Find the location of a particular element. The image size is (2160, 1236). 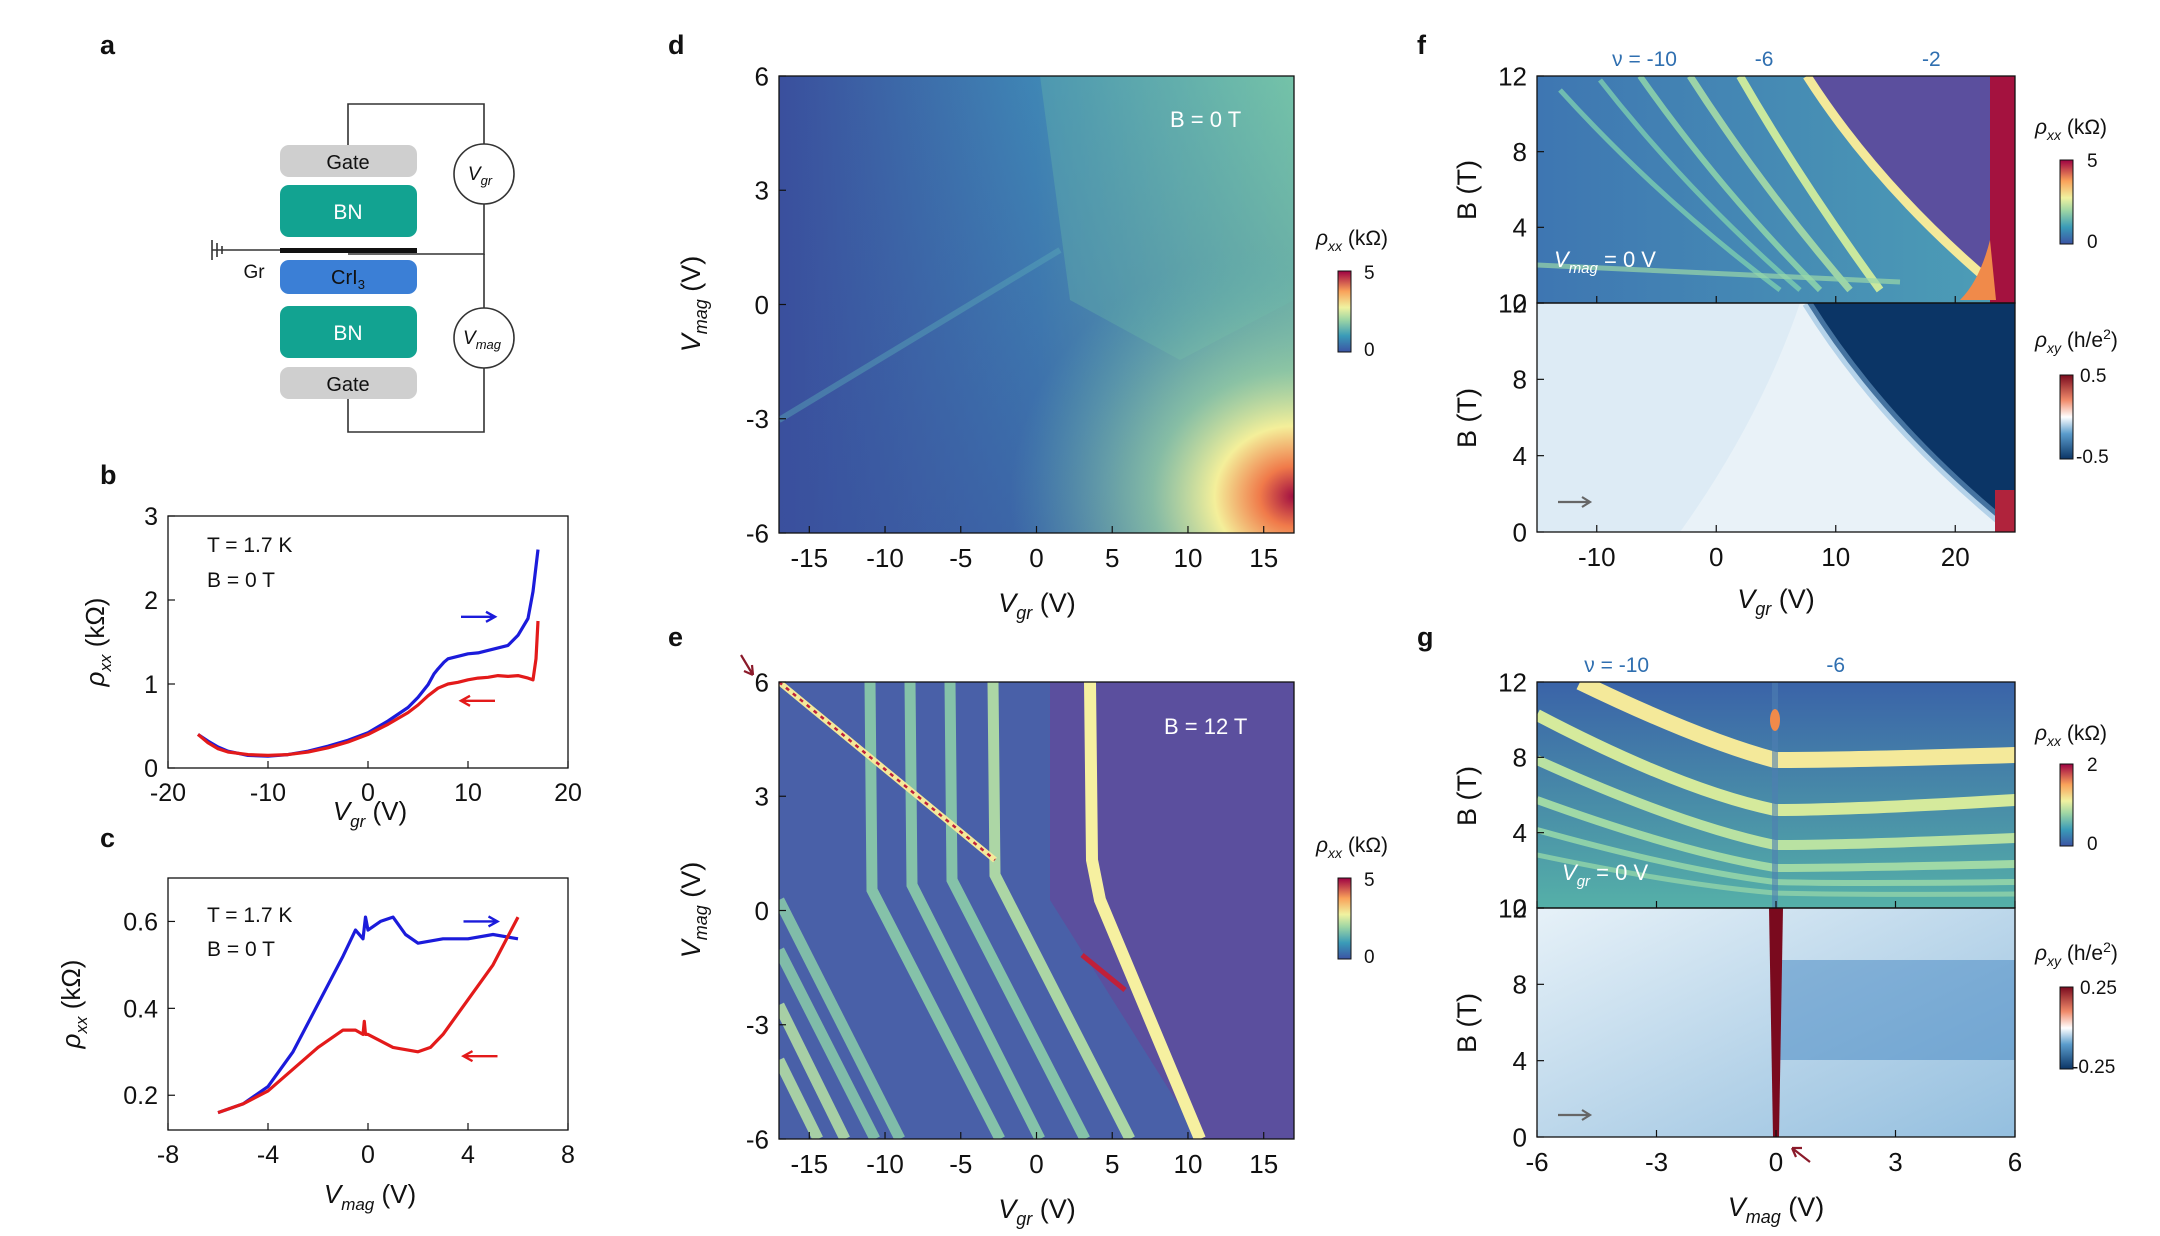

panel-c-series-down is located at coordinates (368, 1015).